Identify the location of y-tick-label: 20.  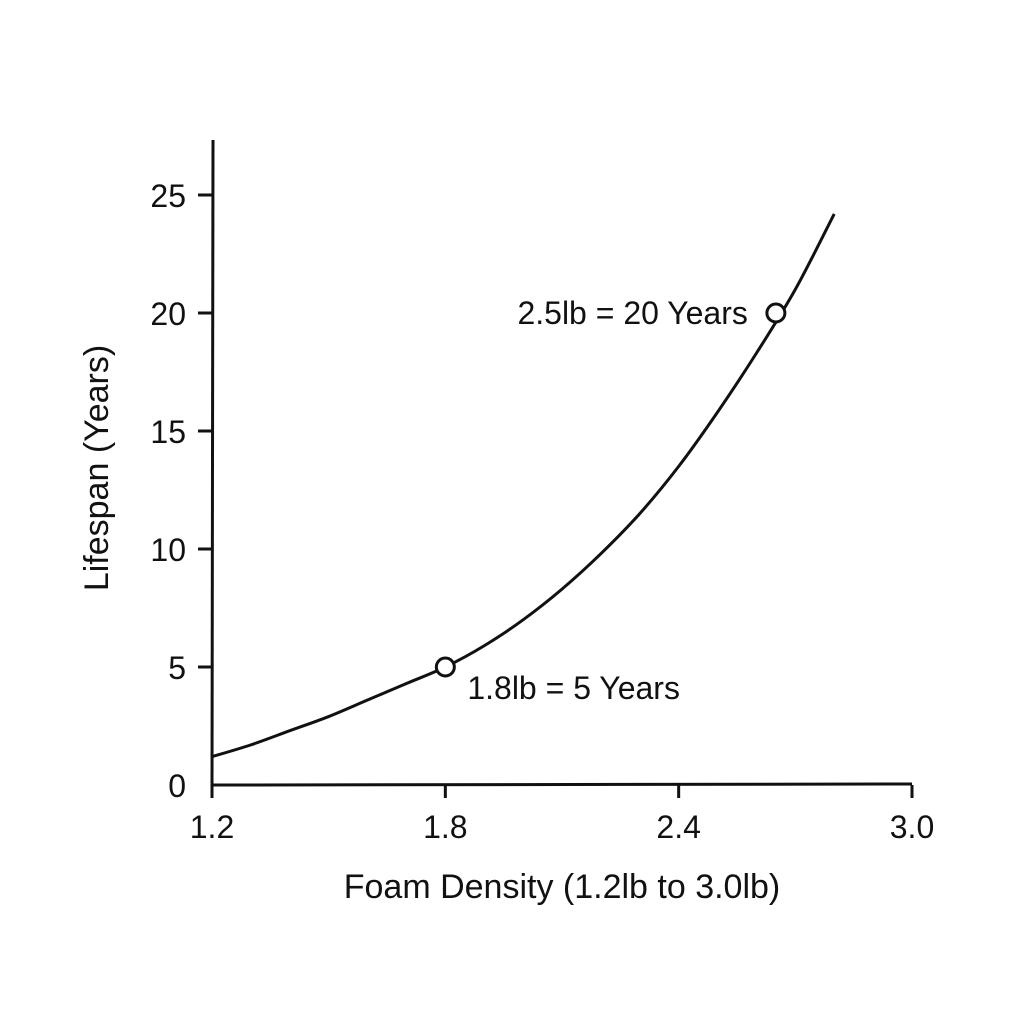
(168, 314).